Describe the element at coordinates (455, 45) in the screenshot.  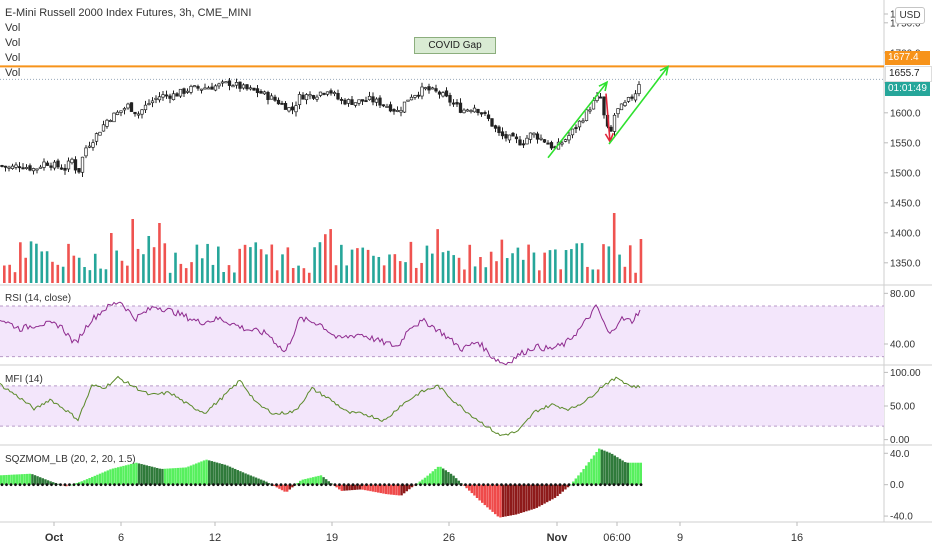
I see `covid-gap-annotation: COVID Gap` at that location.